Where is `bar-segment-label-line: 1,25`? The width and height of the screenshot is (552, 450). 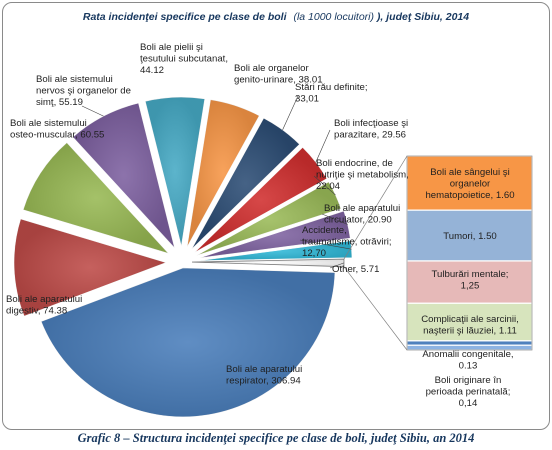 bar-segment-label-line: 1,25 is located at coordinates (470, 286).